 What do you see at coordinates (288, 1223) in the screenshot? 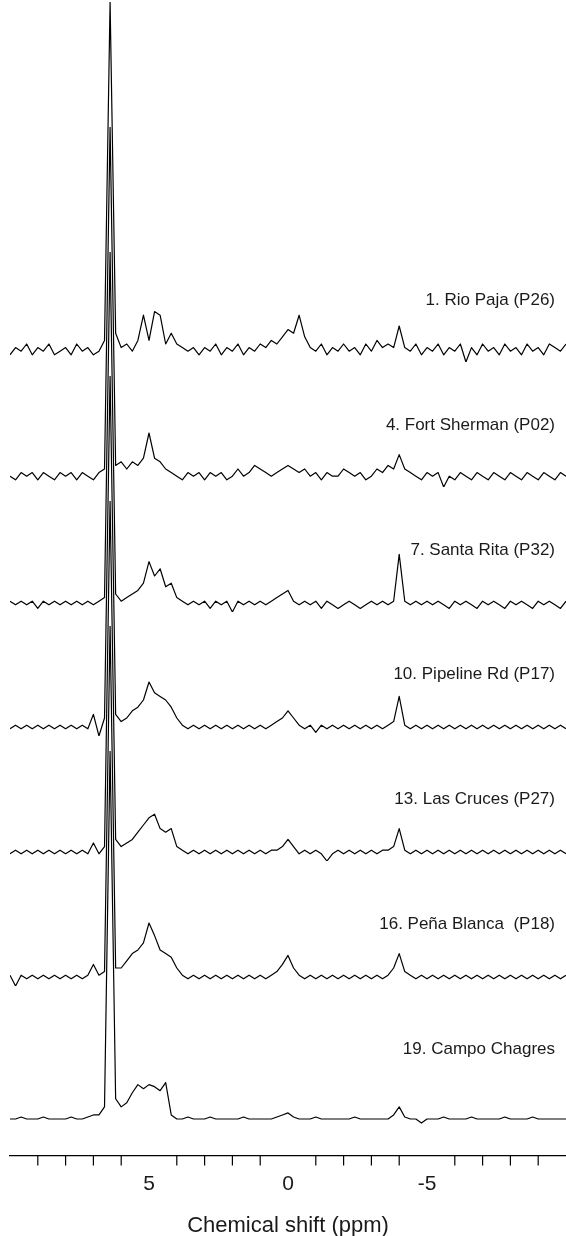
I see `x-axis-title: Chemical shift (ppm)` at bounding box center [288, 1223].